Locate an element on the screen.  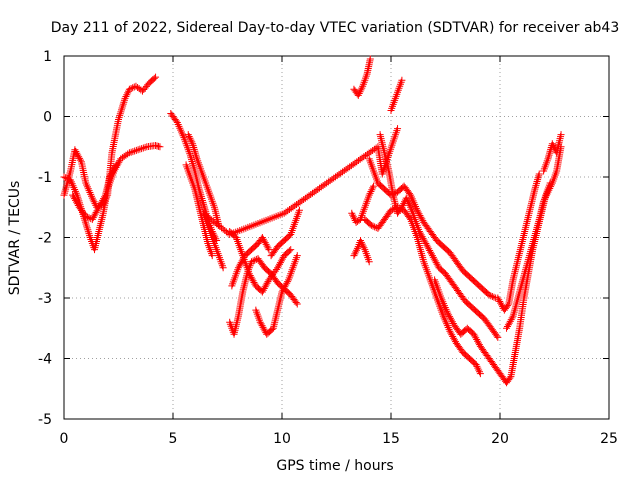
y-tick-label: -5 is located at coordinates (45, 420).